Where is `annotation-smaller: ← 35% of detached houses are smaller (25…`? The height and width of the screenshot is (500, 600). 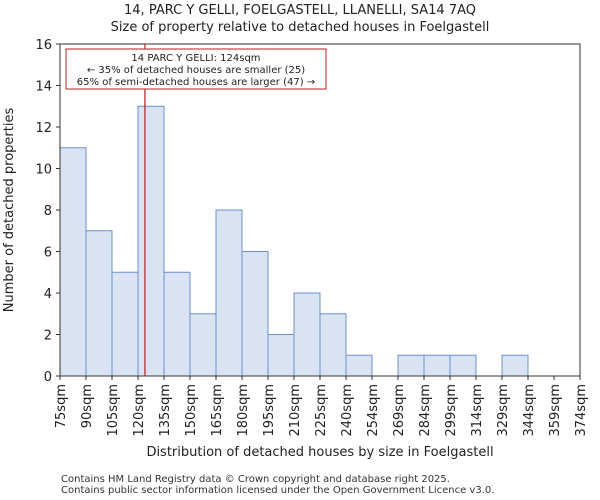 annotation-smaller: ← 35% of detached houses are smaller (25… is located at coordinates (196, 70).